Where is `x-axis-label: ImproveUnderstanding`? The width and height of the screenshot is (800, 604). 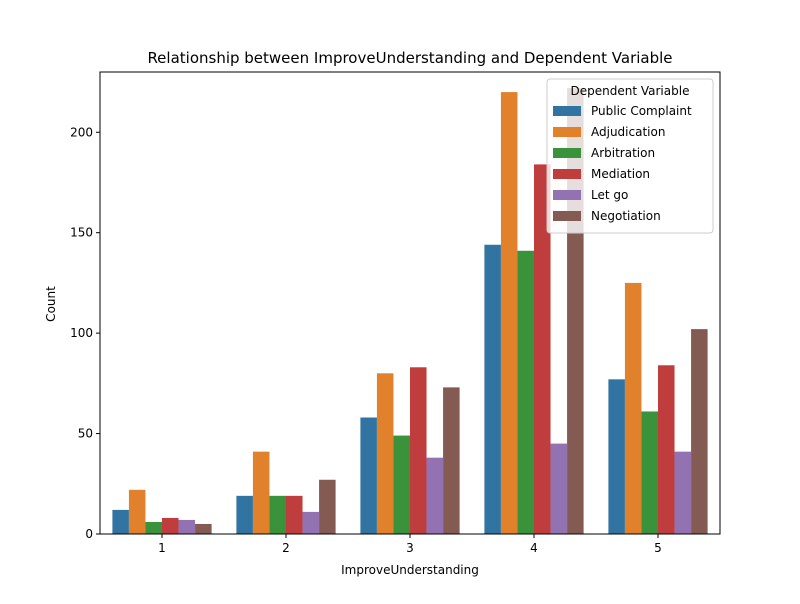 x-axis-label: ImproveUnderstanding is located at coordinates (410, 570).